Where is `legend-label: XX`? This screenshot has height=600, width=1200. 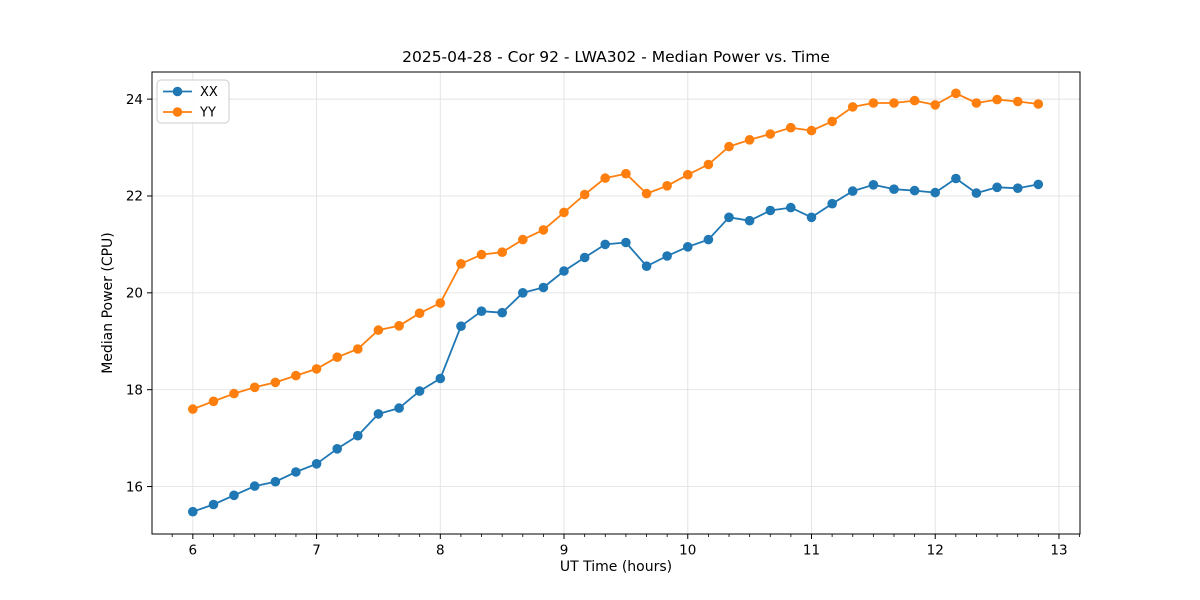
legend-label: XX is located at coordinates (209, 92).